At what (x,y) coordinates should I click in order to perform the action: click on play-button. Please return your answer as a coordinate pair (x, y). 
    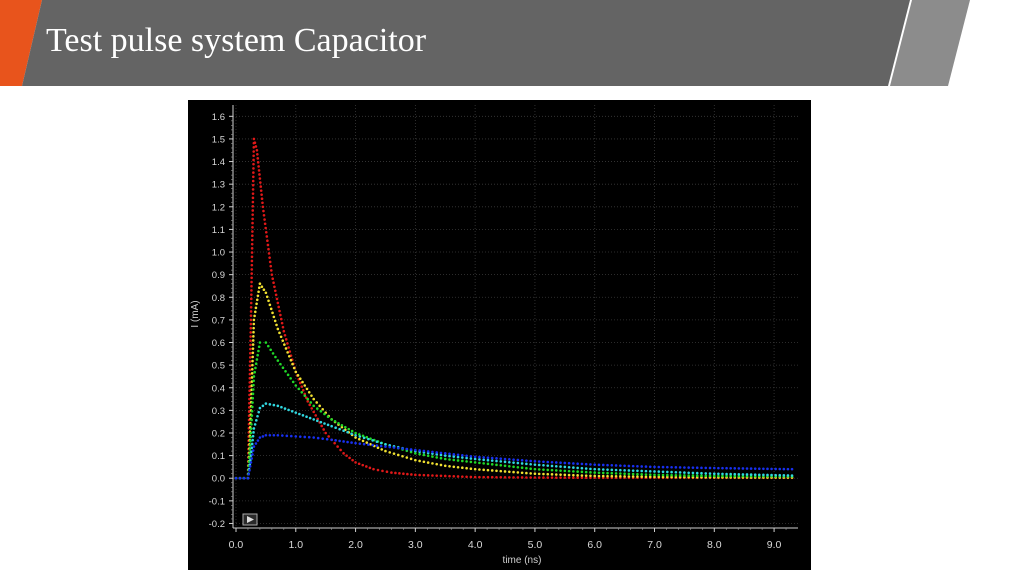
    Looking at the image, I should click on (250, 519).